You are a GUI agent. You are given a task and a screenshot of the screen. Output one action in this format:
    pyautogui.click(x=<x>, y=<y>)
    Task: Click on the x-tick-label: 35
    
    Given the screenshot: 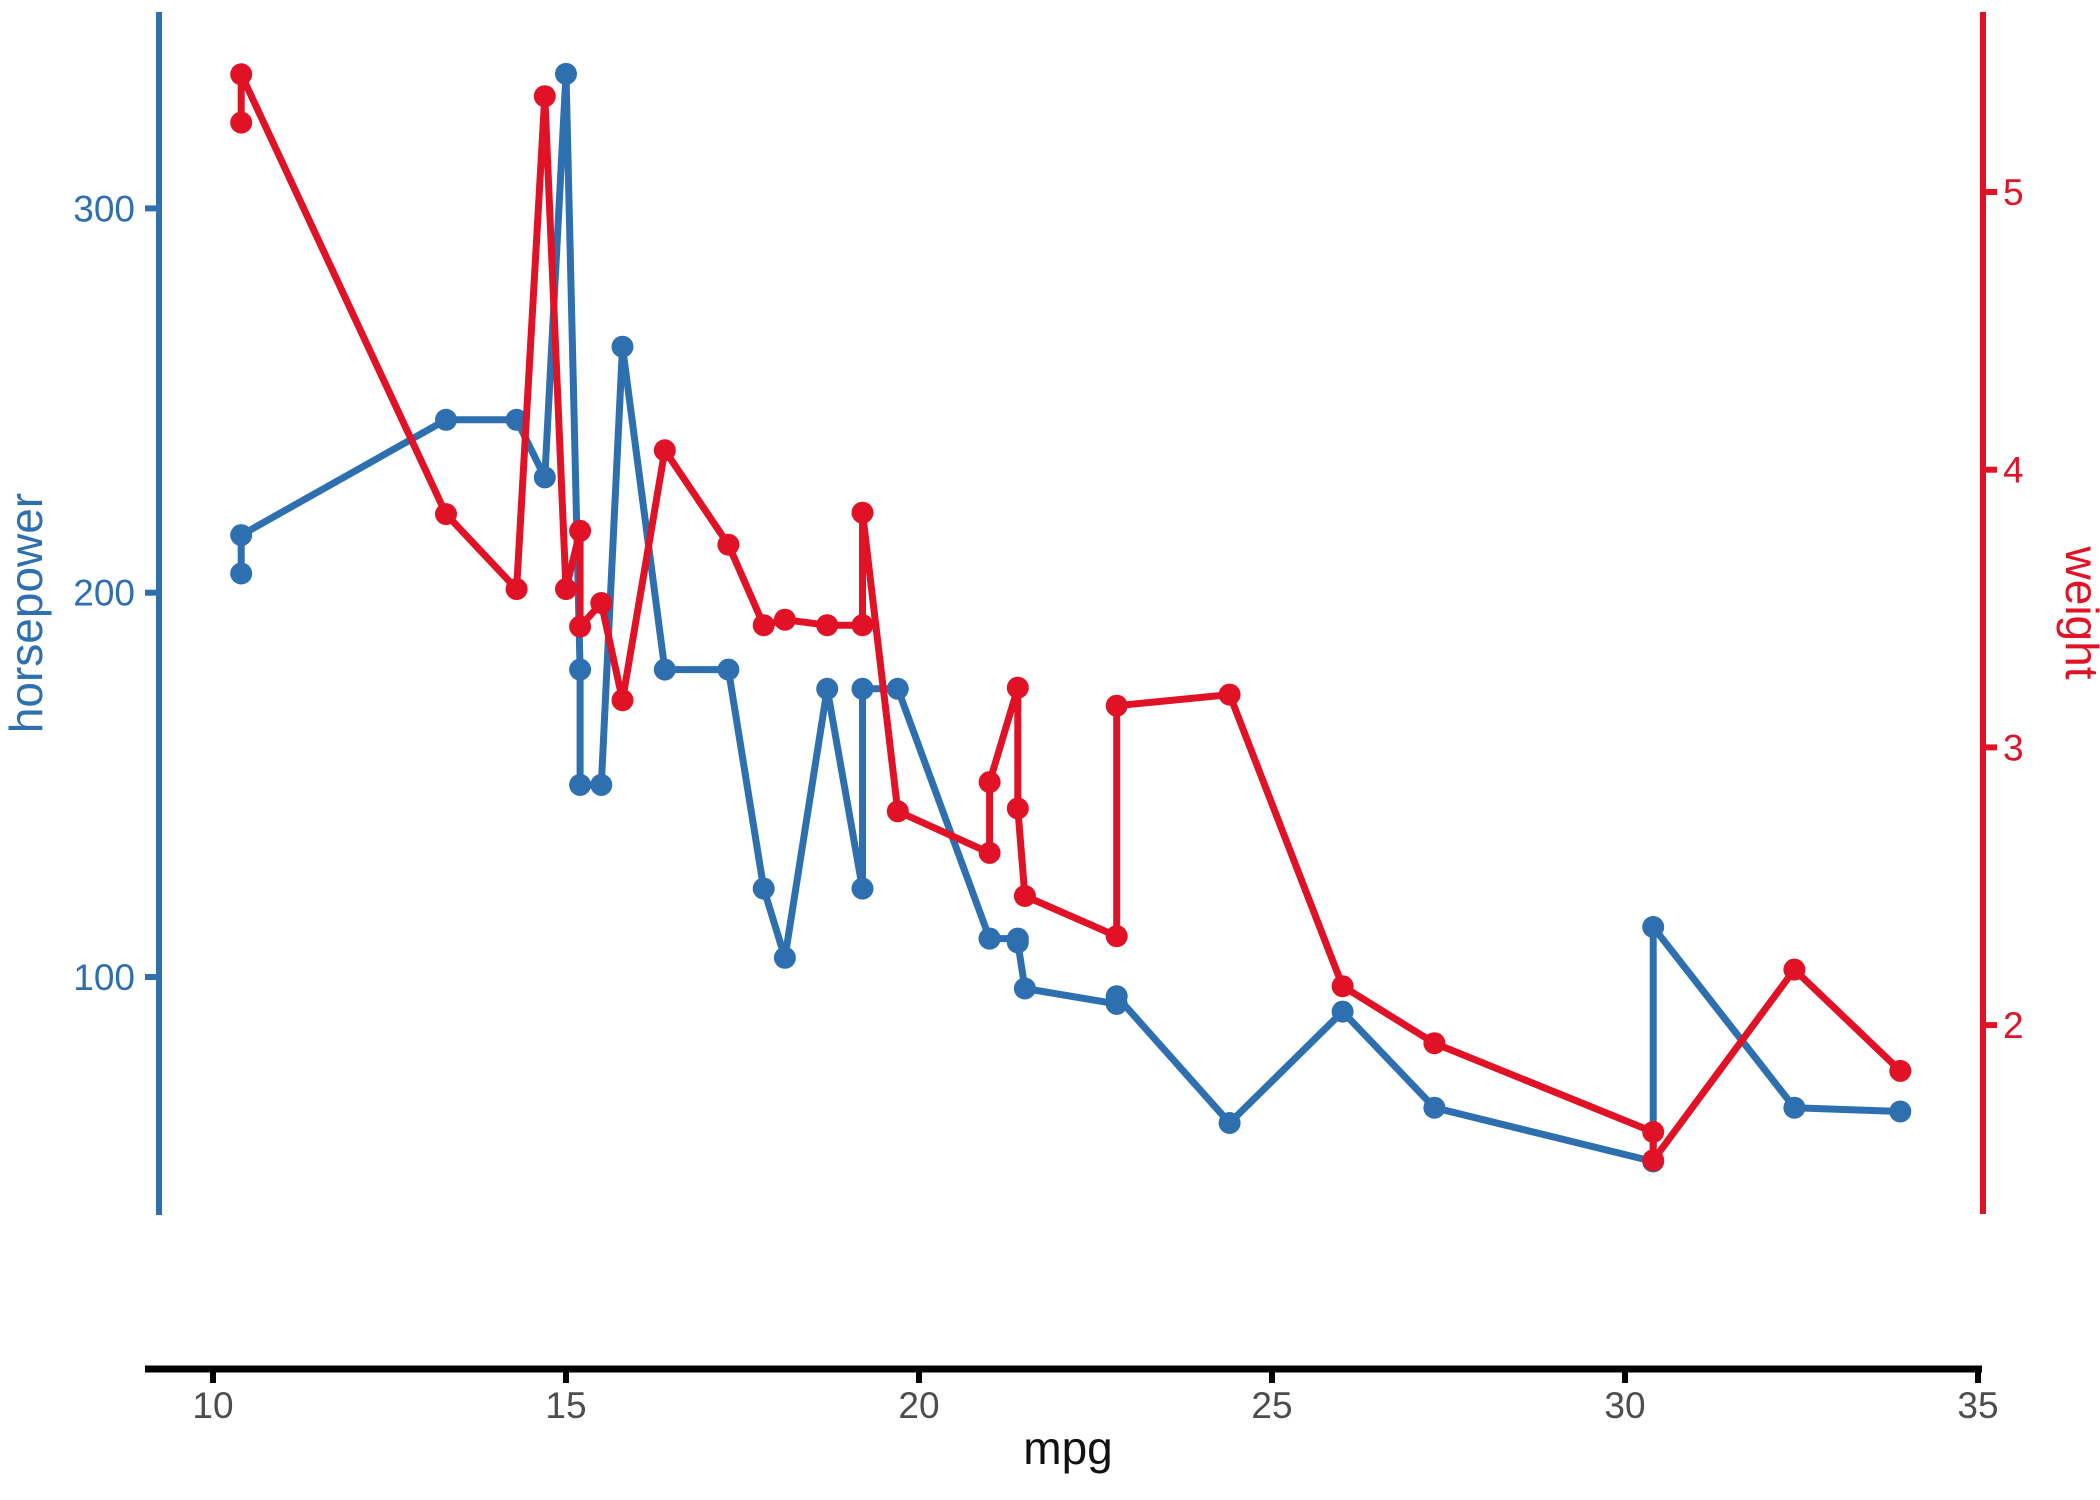 What is the action you would take?
    pyautogui.click(x=1977, y=1405)
    